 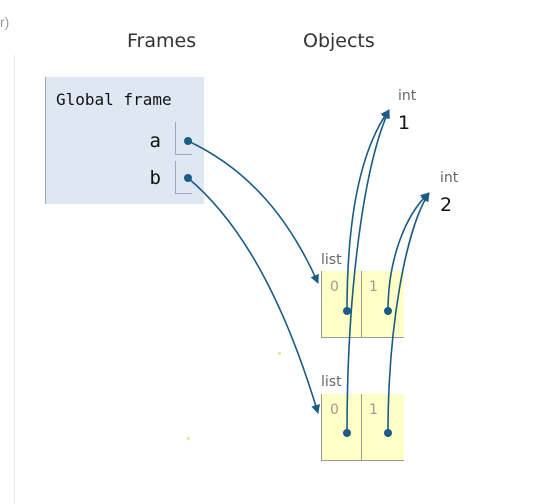 What do you see at coordinates (449, 178) in the screenshot?
I see `int-object-2-type: int` at bounding box center [449, 178].